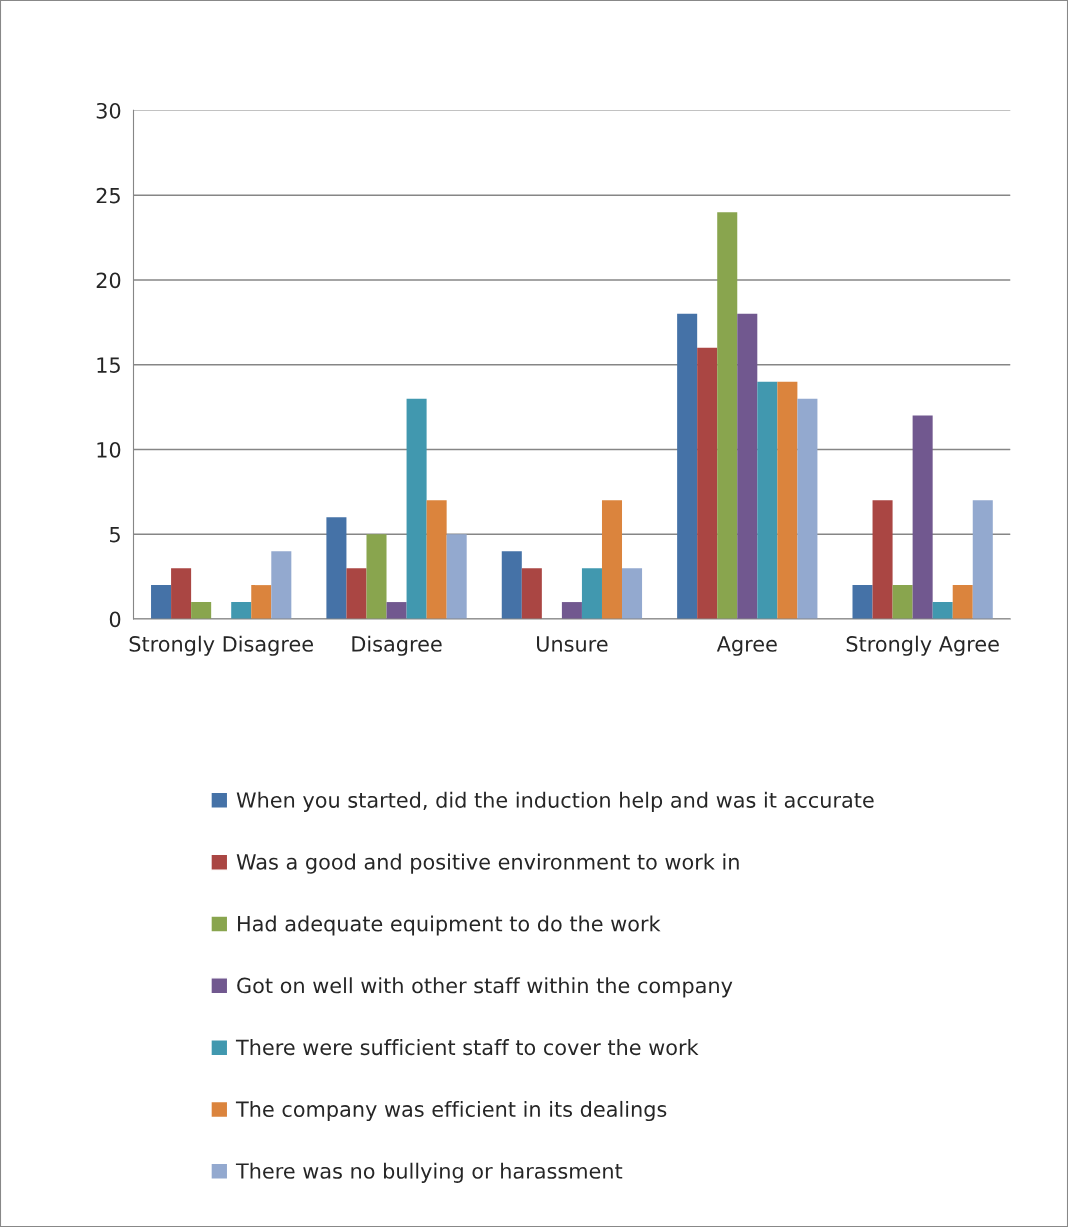 The image size is (1068, 1227). Describe the element at coordinates (108, 110) in the screenshot. I see `y-tick-label: 30` at that location.